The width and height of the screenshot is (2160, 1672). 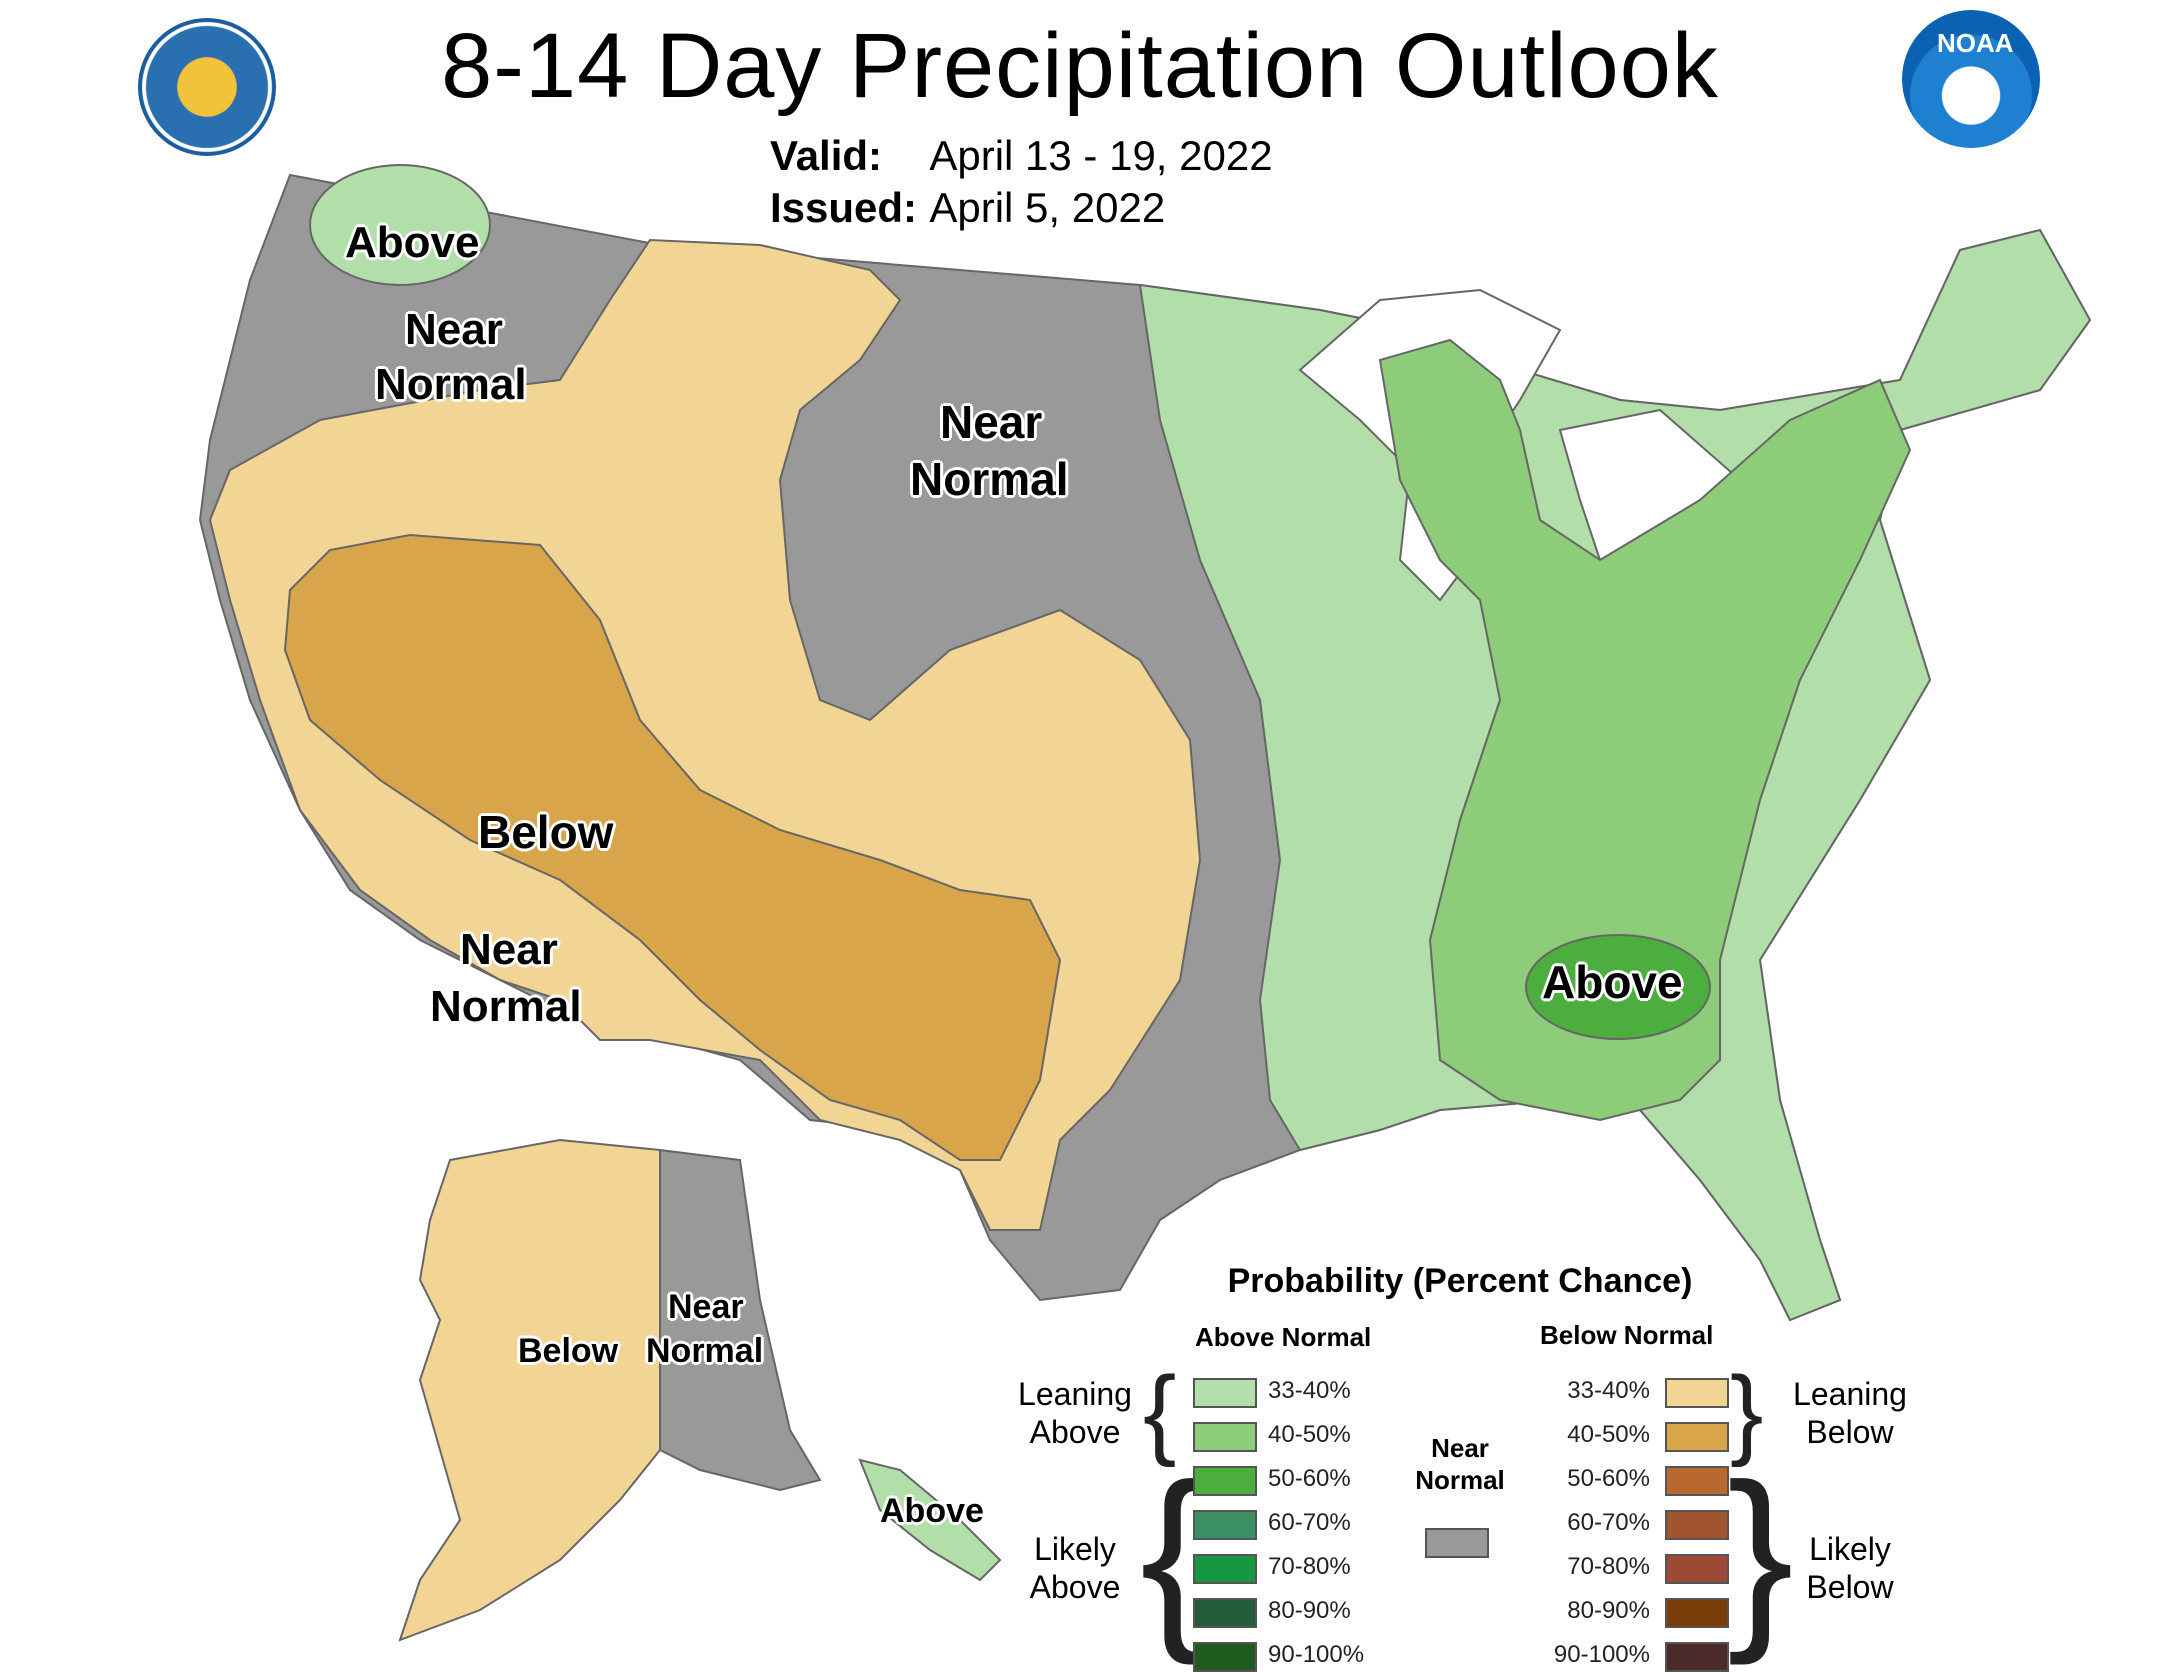 What do you see at coordinates (1645, 730) in the screenshot?
I see `ohio-valley-above-region` at bounding box center [1645, 730].